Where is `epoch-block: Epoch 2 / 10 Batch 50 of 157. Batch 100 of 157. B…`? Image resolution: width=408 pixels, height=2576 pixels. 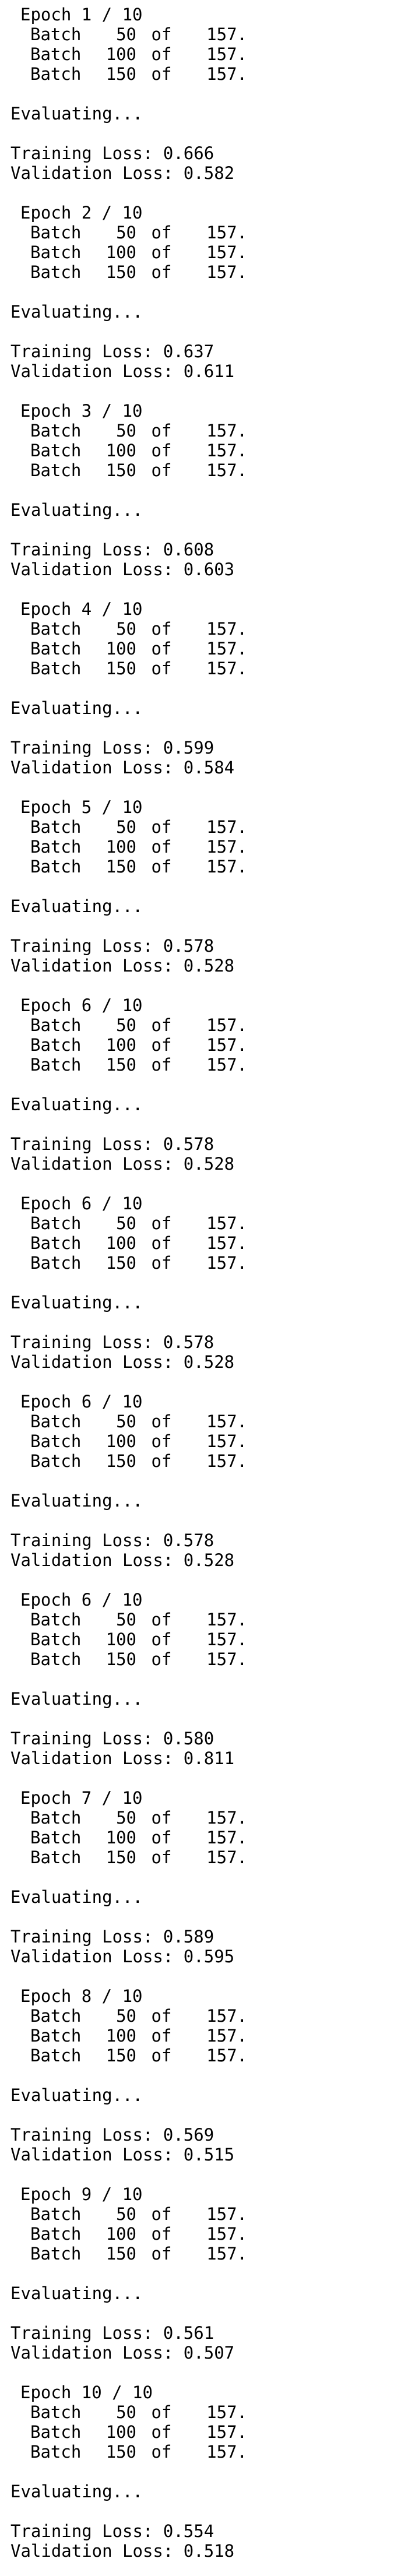 epoch-block: Epoch 2 / 10 Batch 50 of 157. Batch 100 of 157. B… is located at coordinates (205, 302).